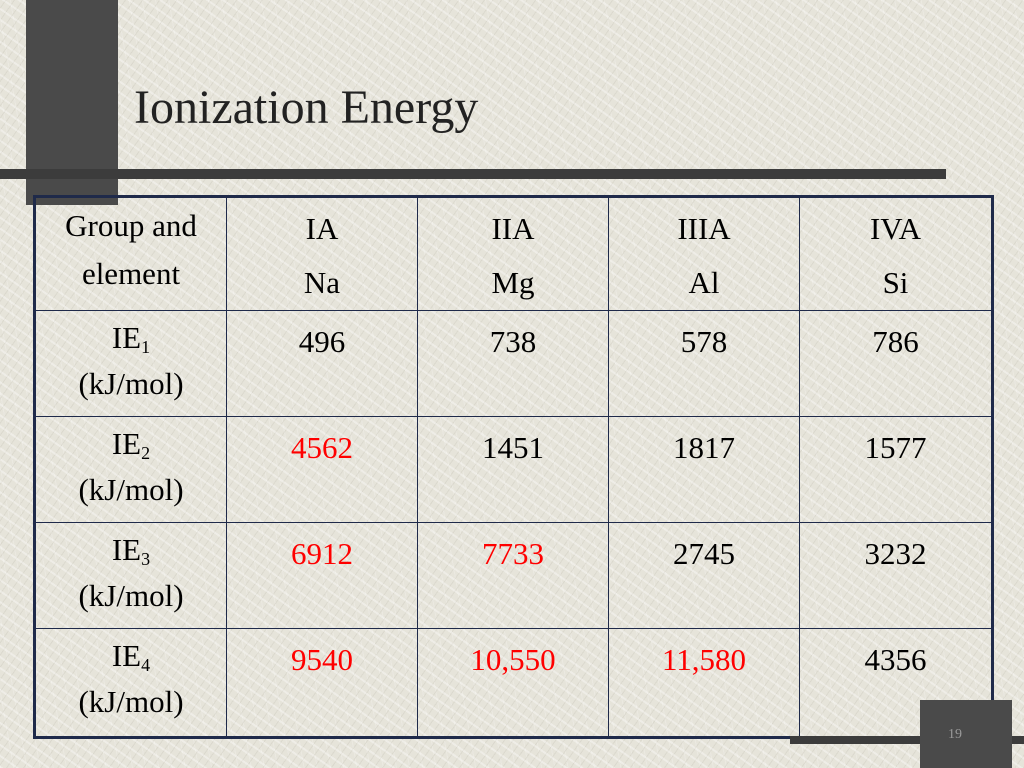 This screenshot has width=1024, height=768. What do you see at coordinates (704, 282) in the screenshot?
I see `element-symbol: Al` at bounding box center [704, 282].